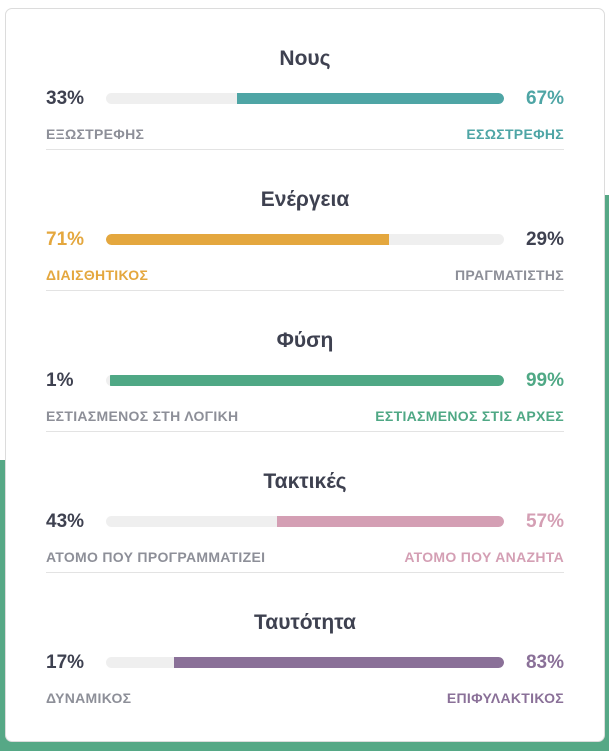 The height and width of the screenshot is (751, 609). What do you see at coordinates (544, 380) in the screenshot?
I see `trait-right-percent: 99%` at bounding box center [544, 380].